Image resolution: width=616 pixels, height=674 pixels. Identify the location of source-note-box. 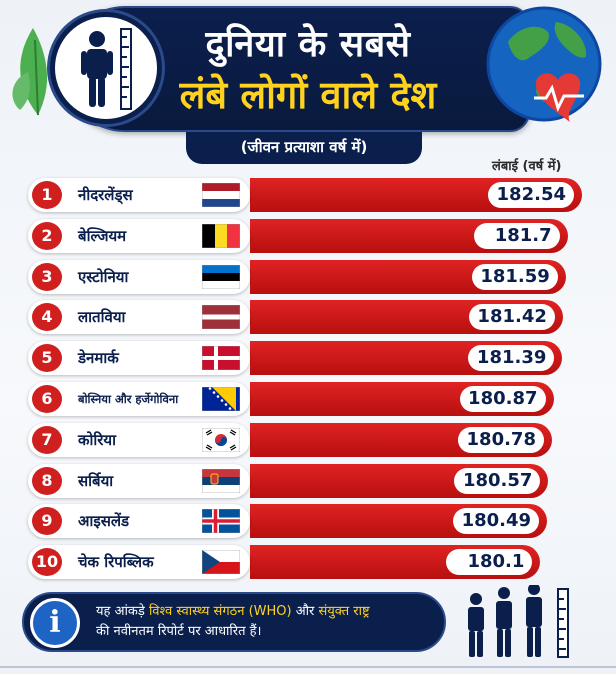
(234, 622).